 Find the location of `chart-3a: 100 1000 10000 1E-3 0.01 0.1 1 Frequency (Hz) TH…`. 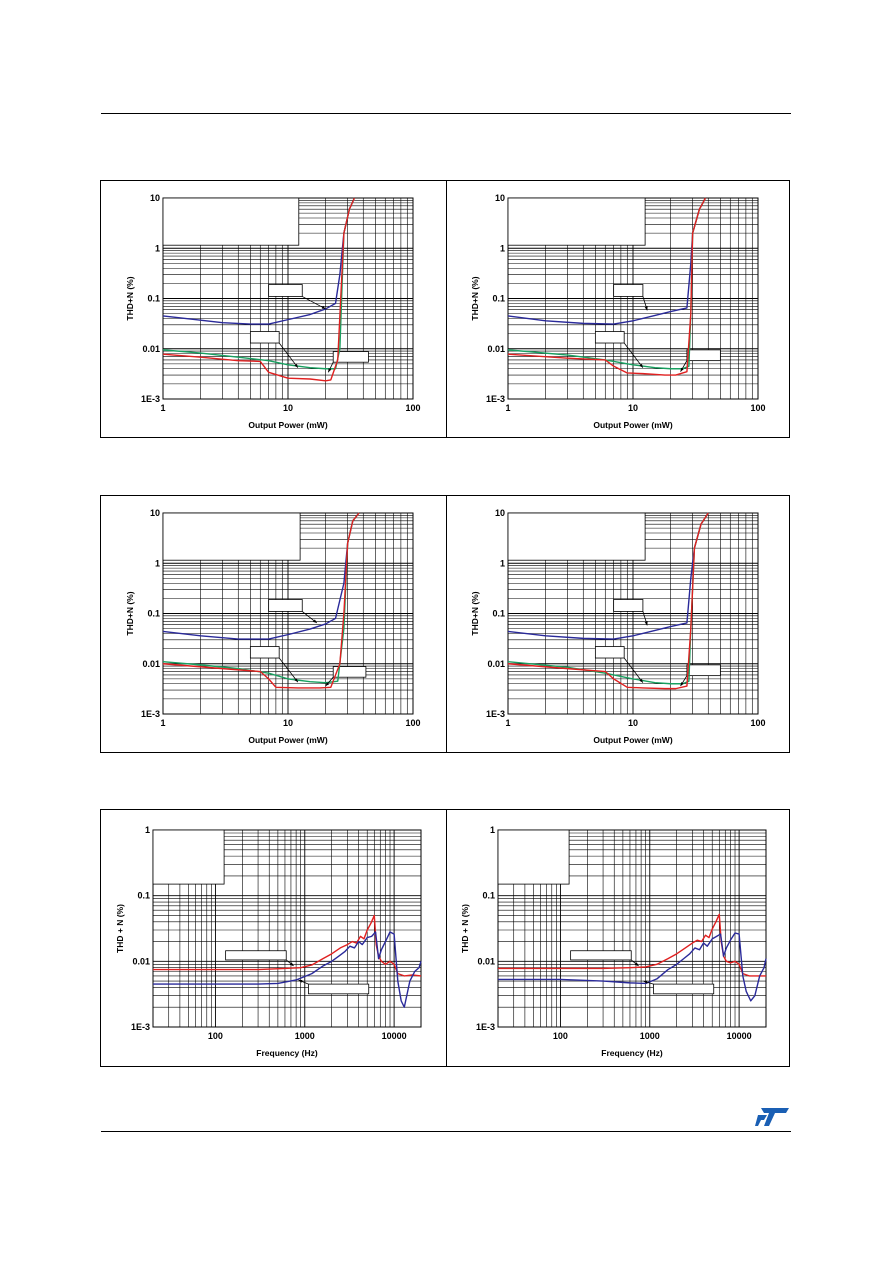

chart-3a: 100 1000 10000 1E-3 0.01 0.1 1 Frequency (Hz) TH… is located at coordinates (268, 941).